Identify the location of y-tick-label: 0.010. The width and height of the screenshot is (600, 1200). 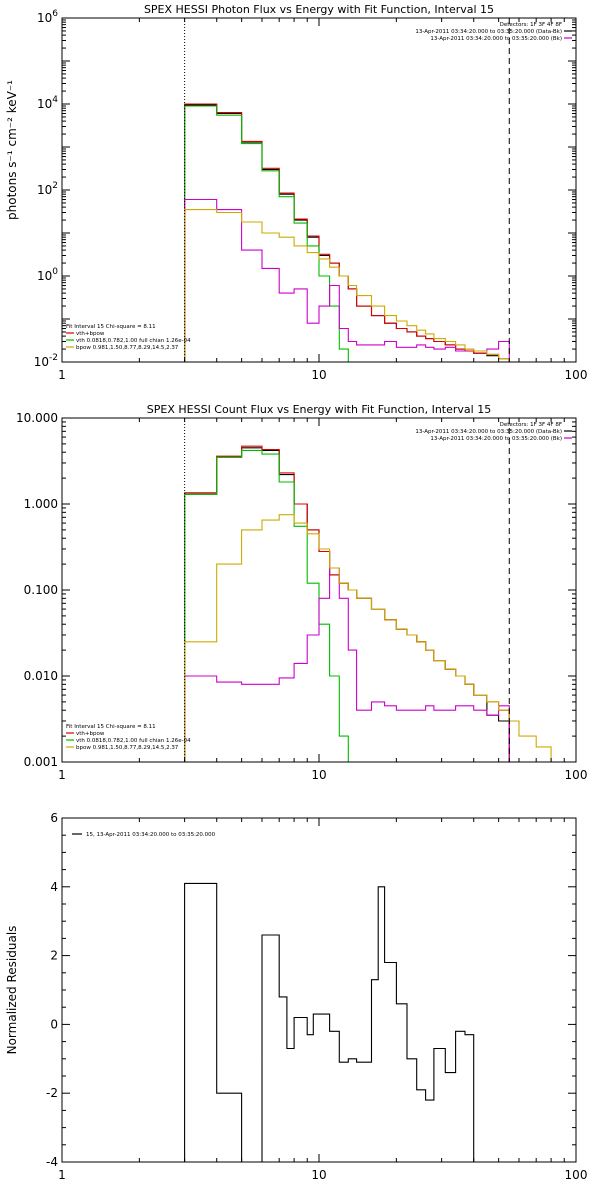
(41, 676).